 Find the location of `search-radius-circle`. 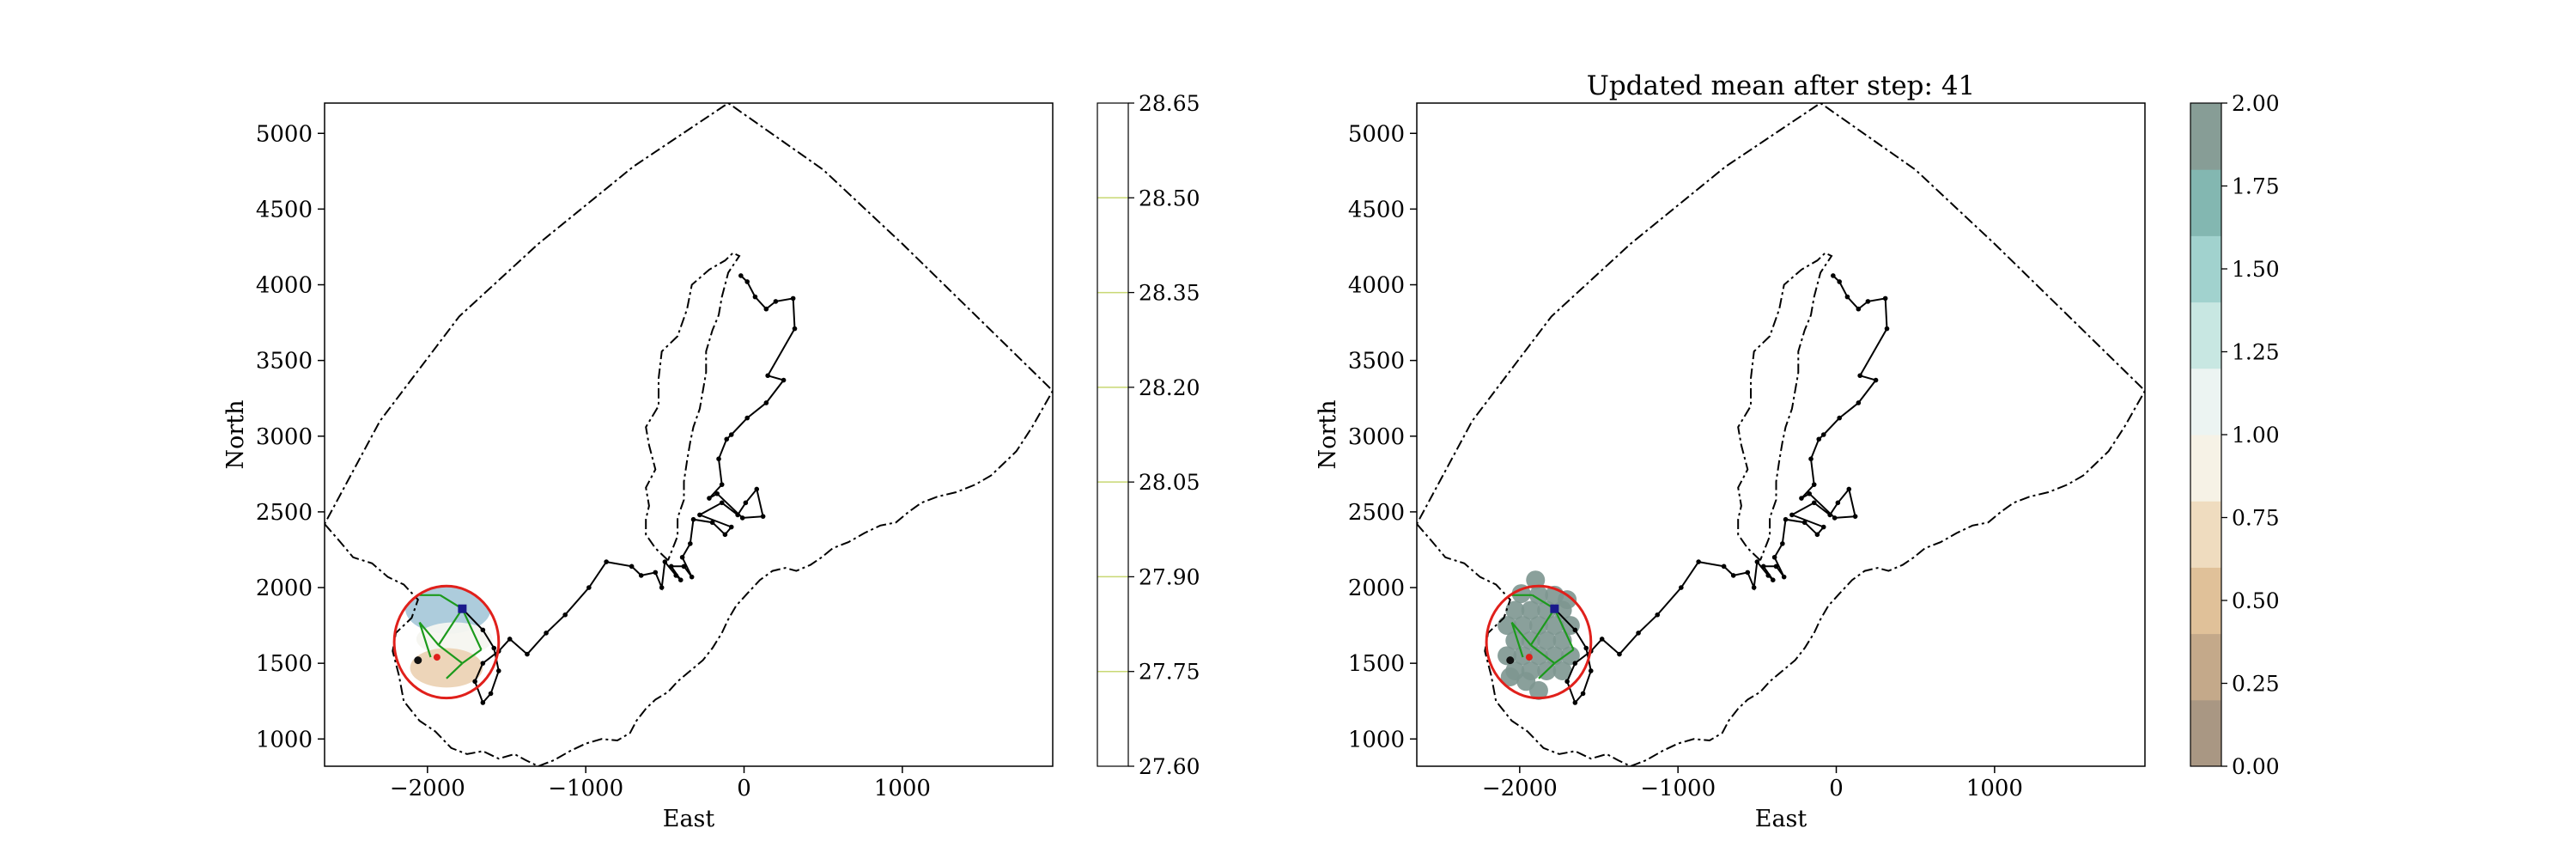

search-radius-circle is located at coordinates (1539, 642).